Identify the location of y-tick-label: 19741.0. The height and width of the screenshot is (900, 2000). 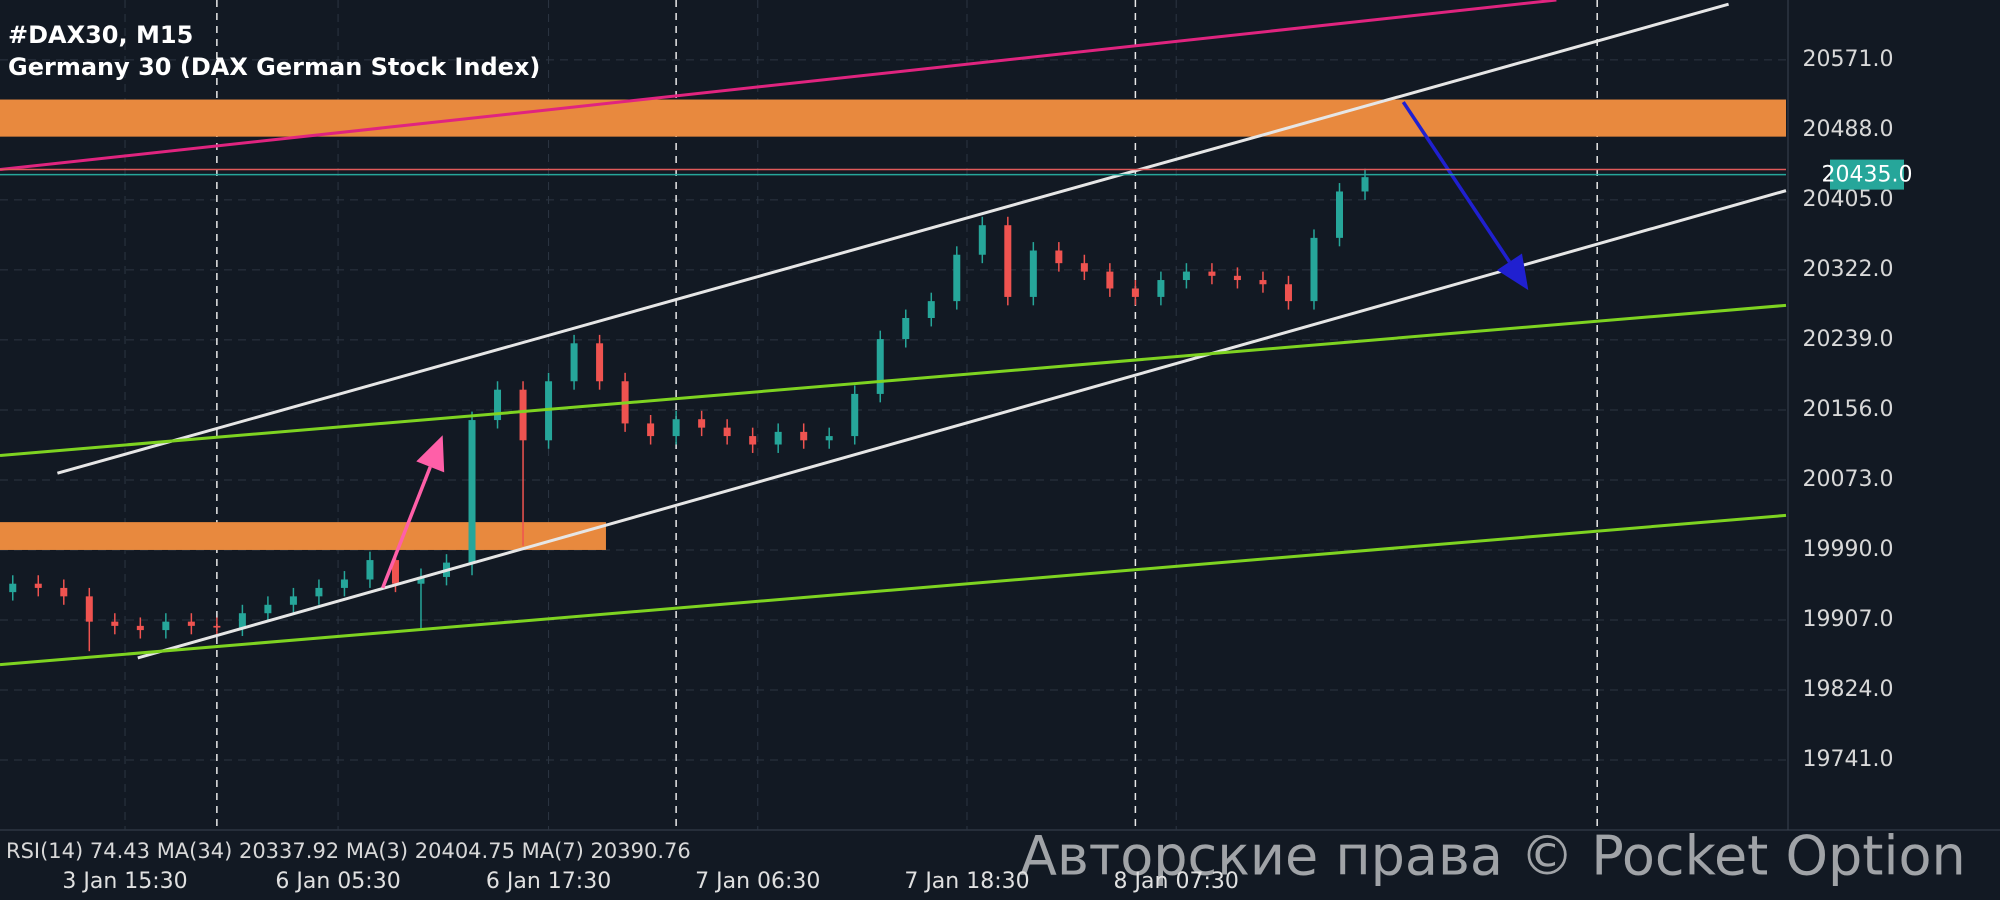
(1848, 759).